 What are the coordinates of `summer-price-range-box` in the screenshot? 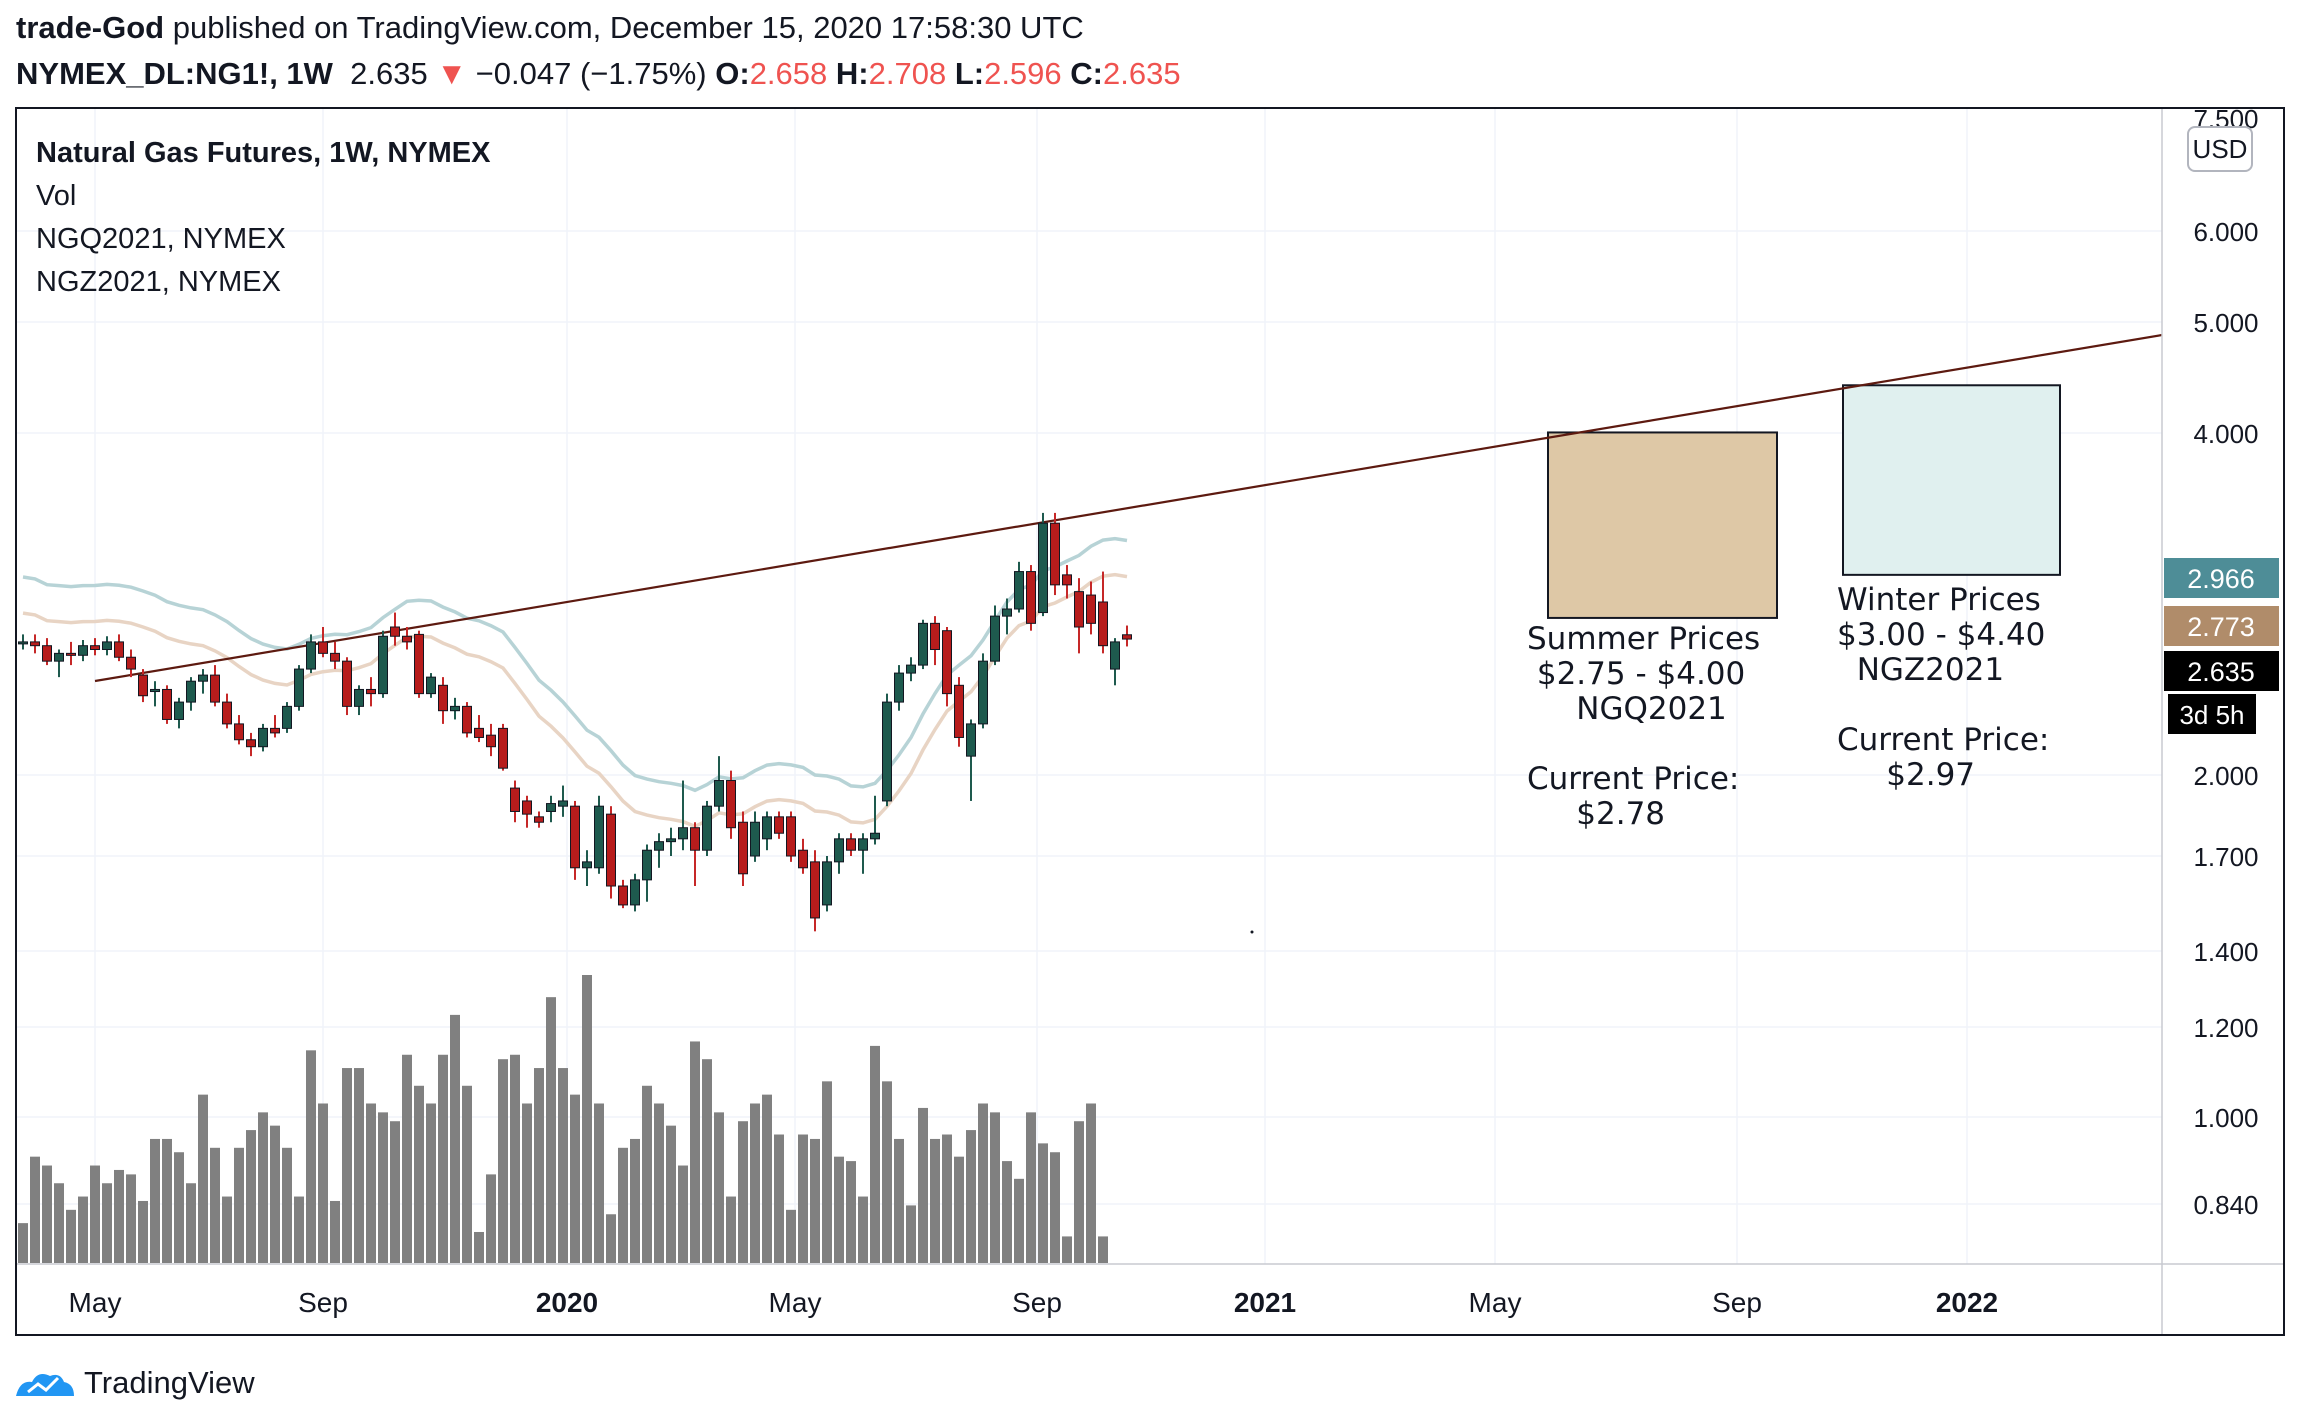 It's located at (1662, 525).